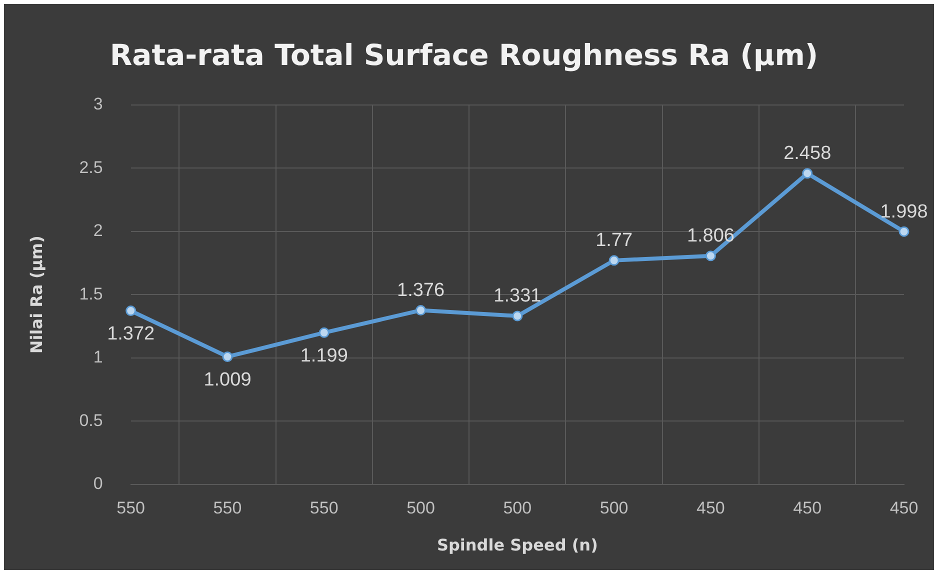 The width and height of the screenshot is (938, 574). Describe the element at coordinates (36, 295) in the screenshot. I see `y-axis-title: Nilai Ra (µm)` at that location.